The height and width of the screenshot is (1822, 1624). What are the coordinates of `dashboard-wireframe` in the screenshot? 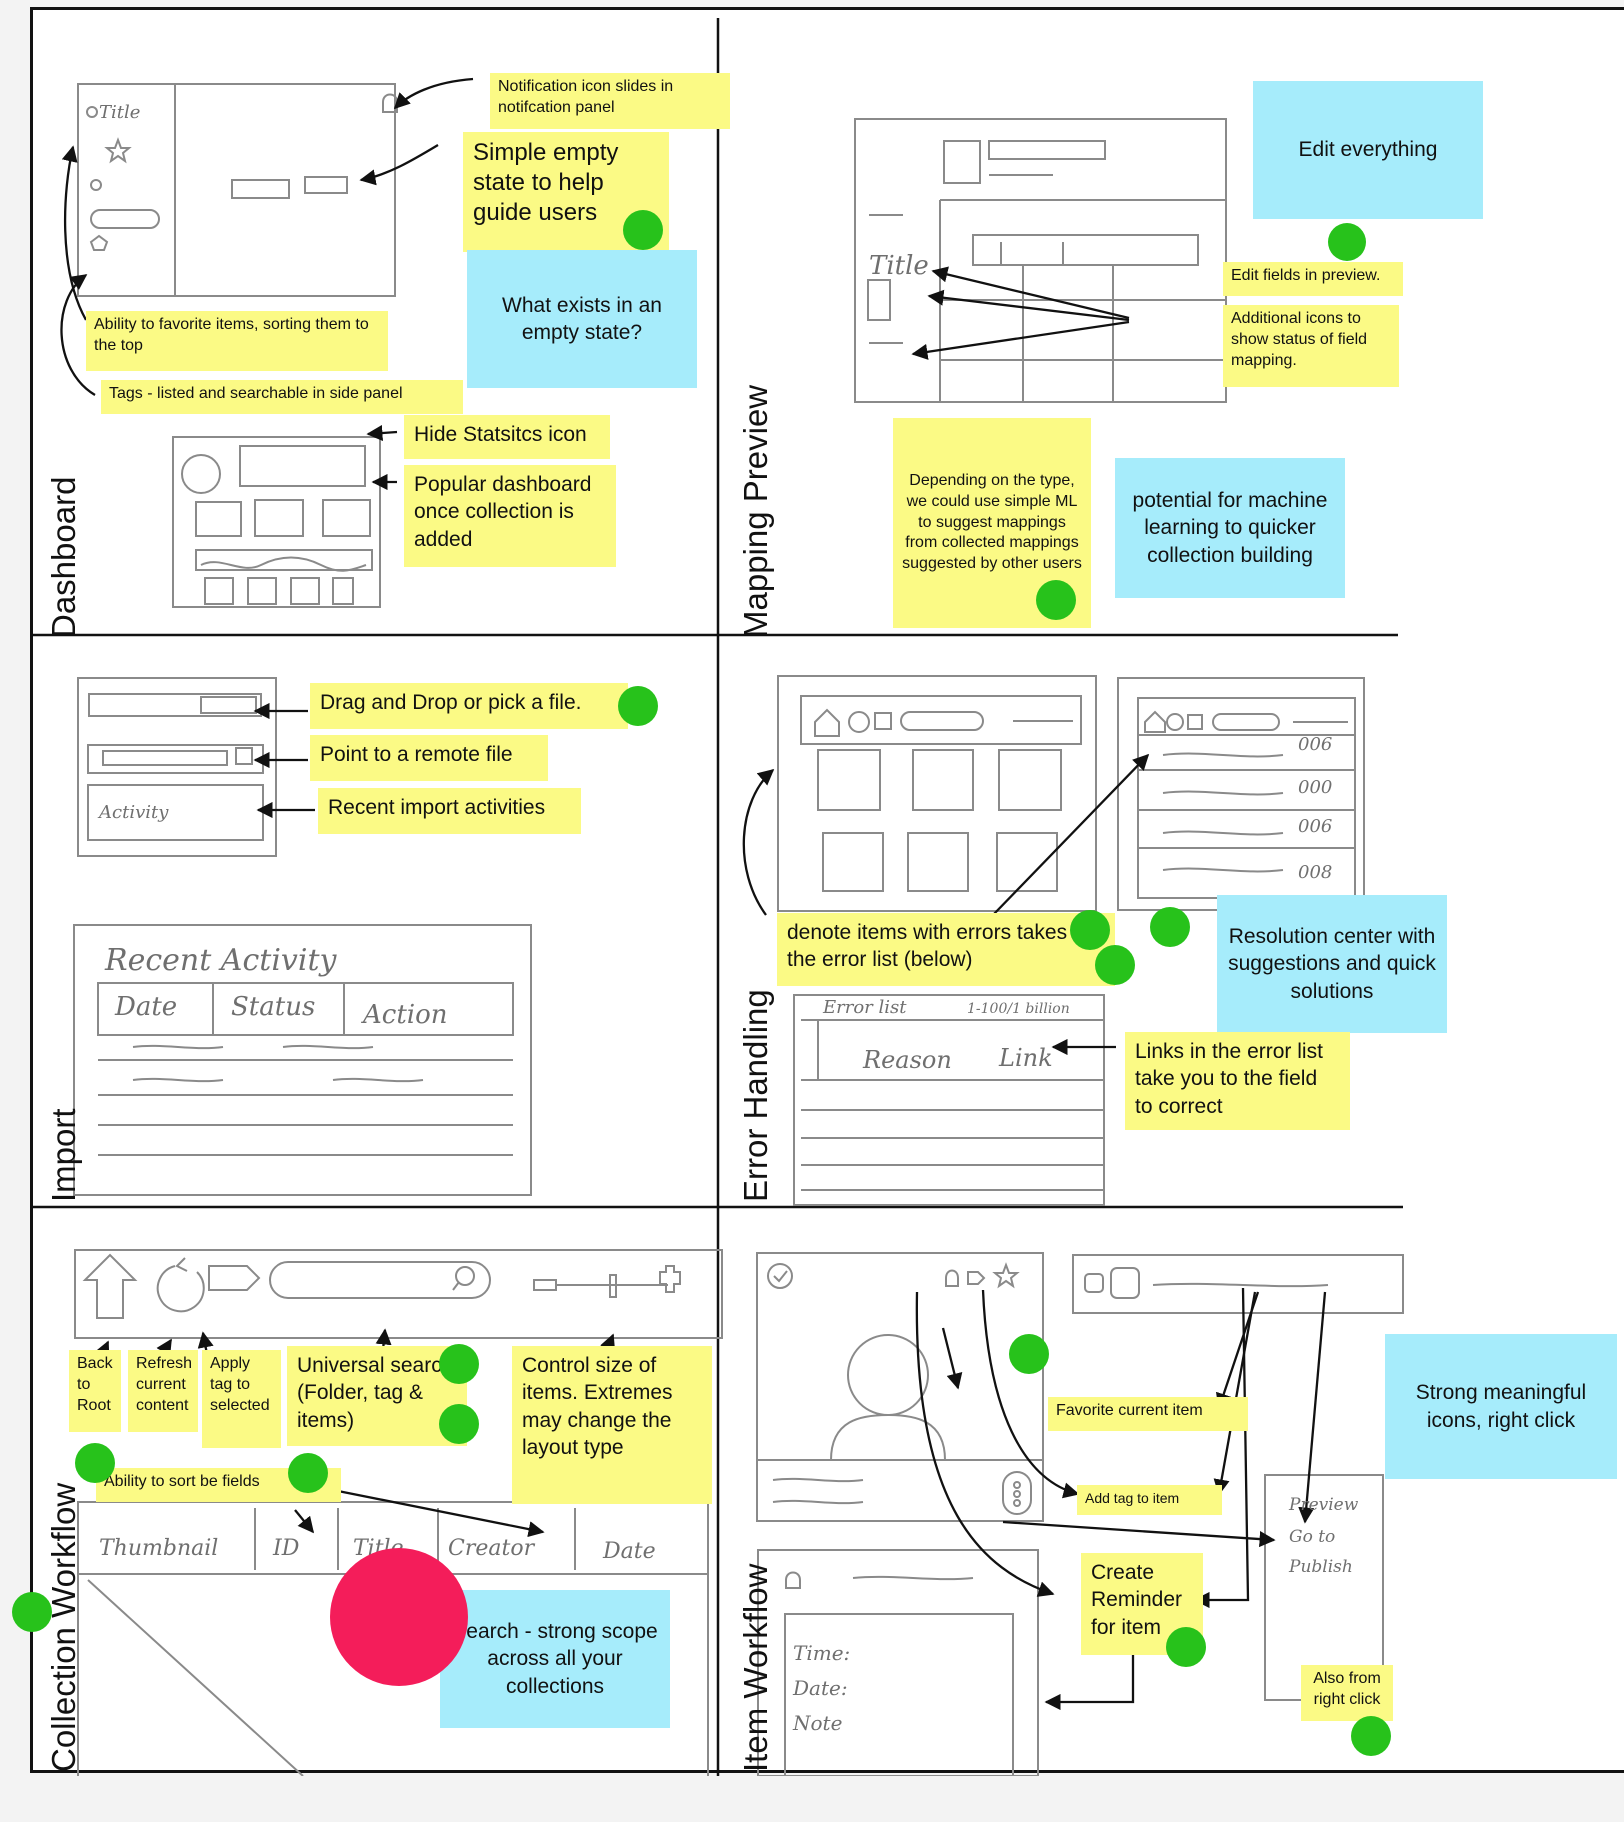 It's located at (236, 190).